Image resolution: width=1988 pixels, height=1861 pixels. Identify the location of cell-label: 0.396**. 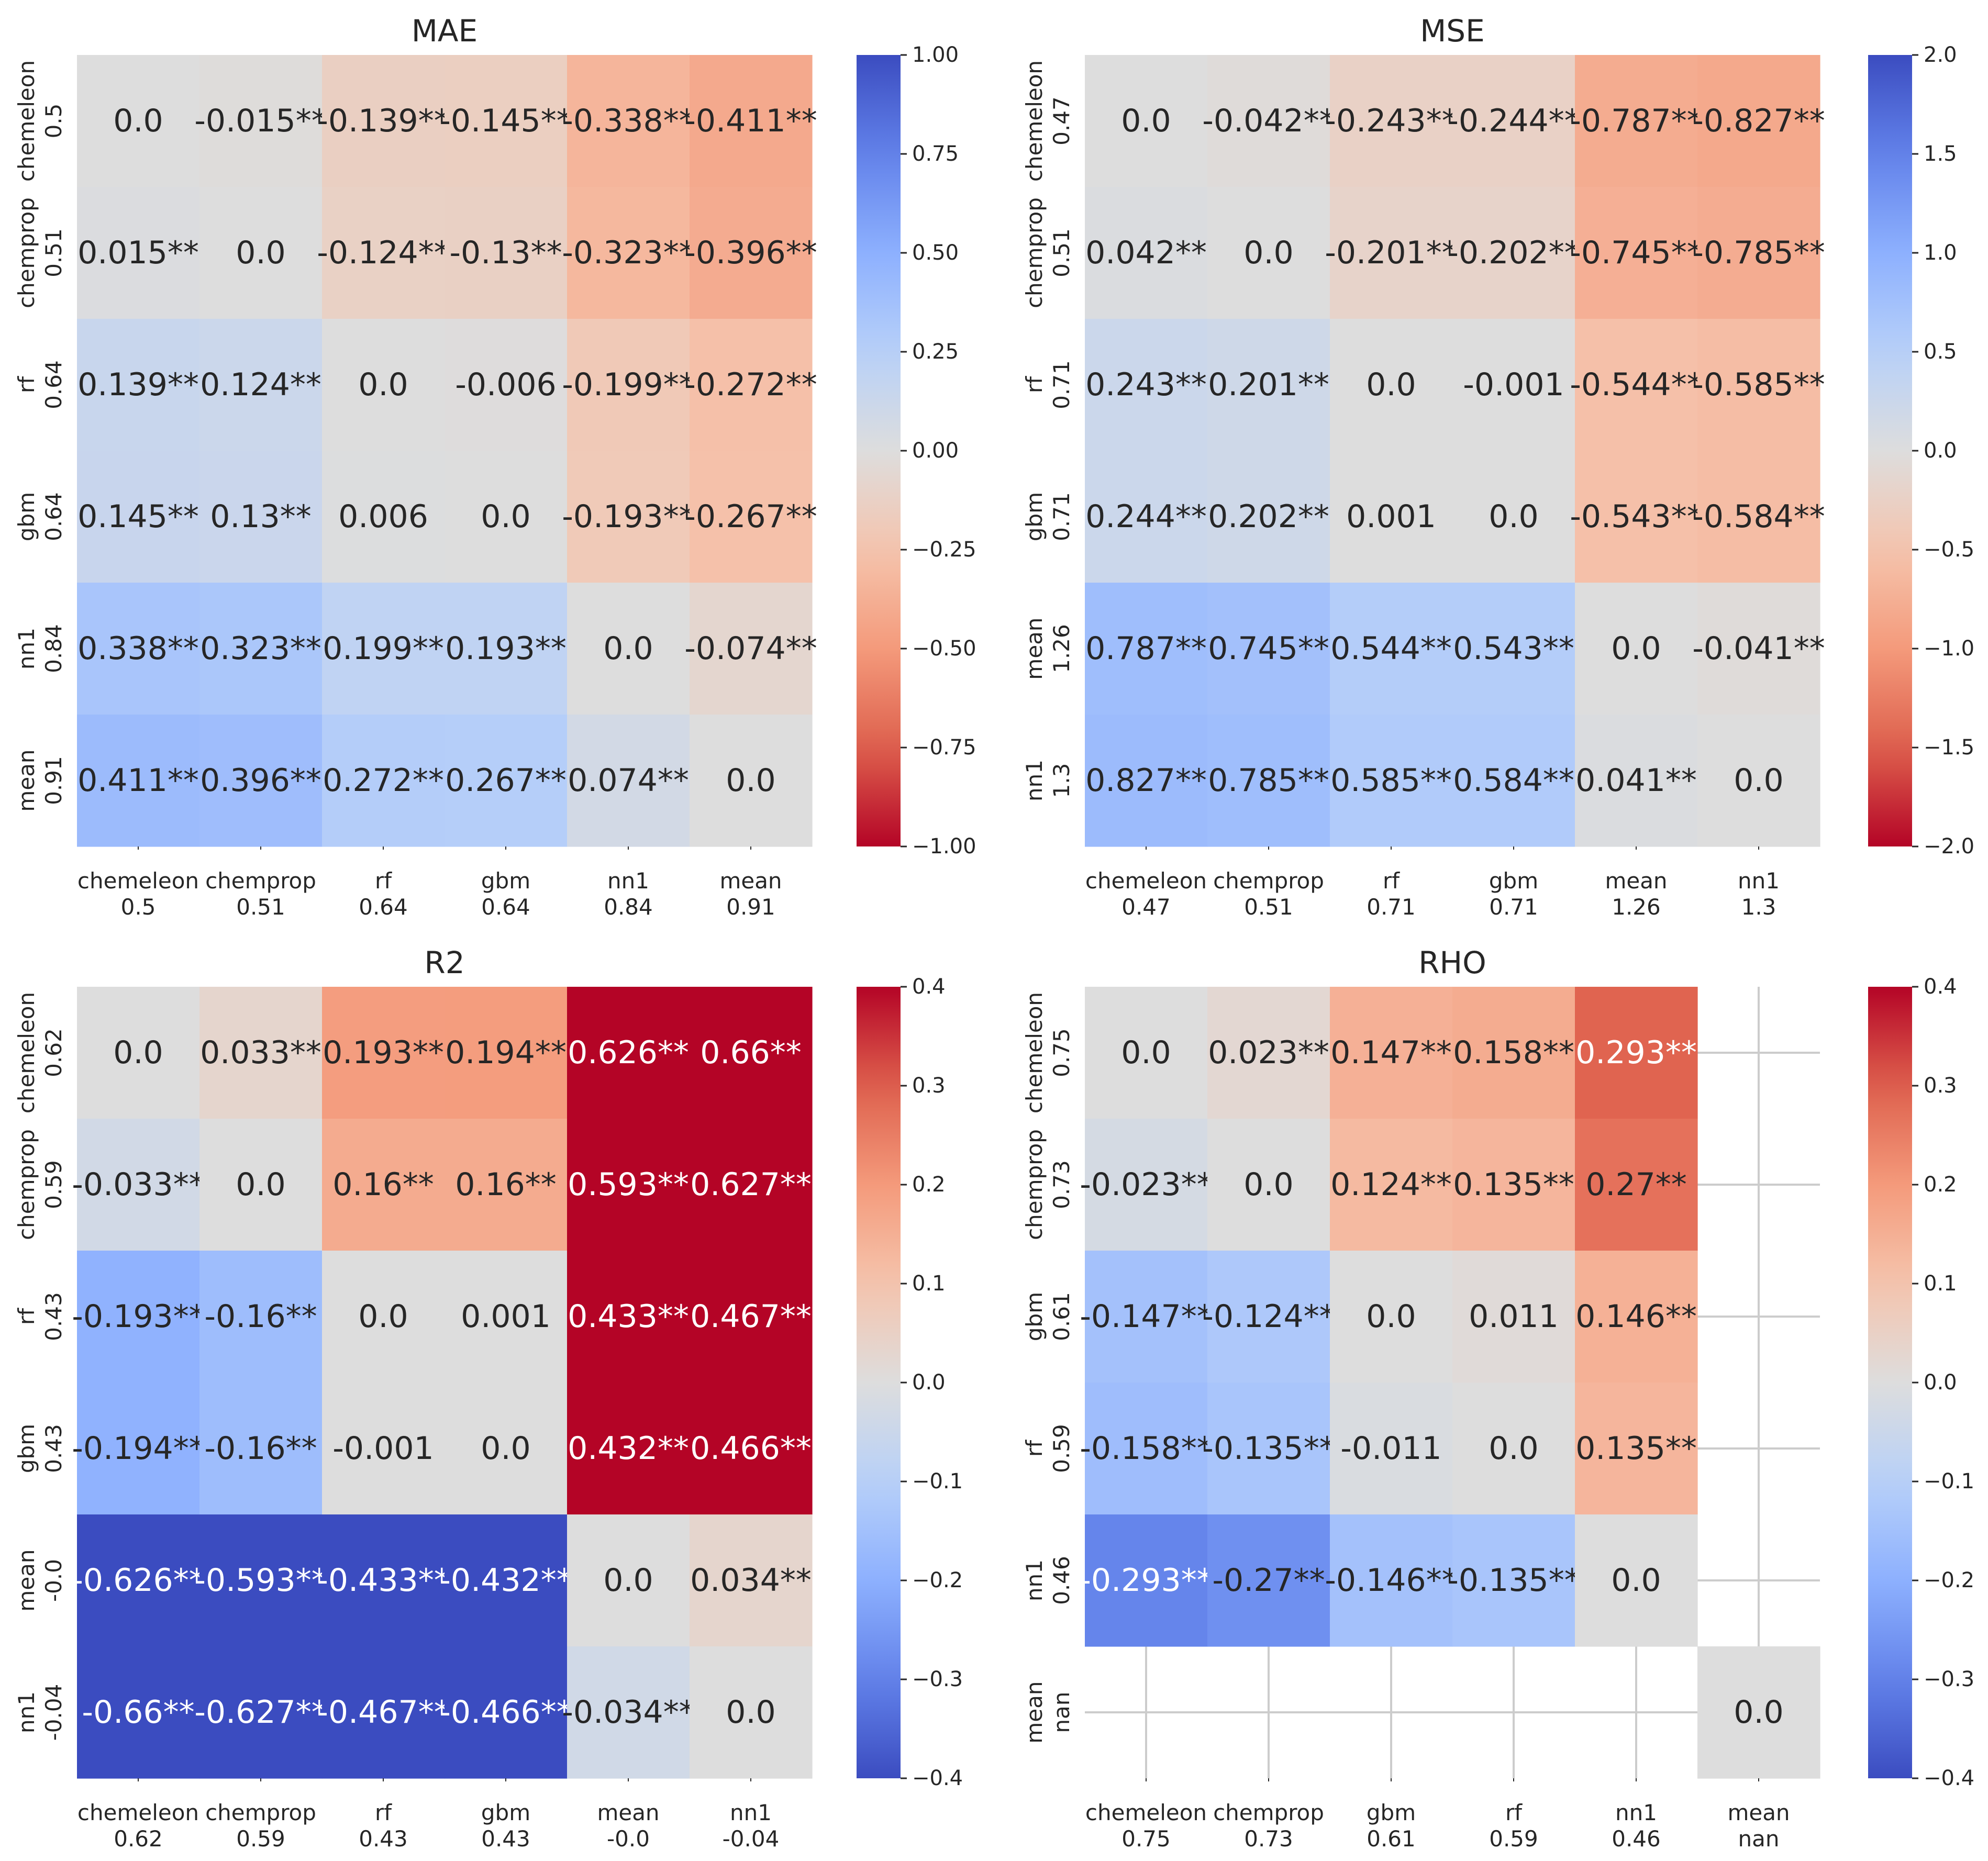
(260, 781).